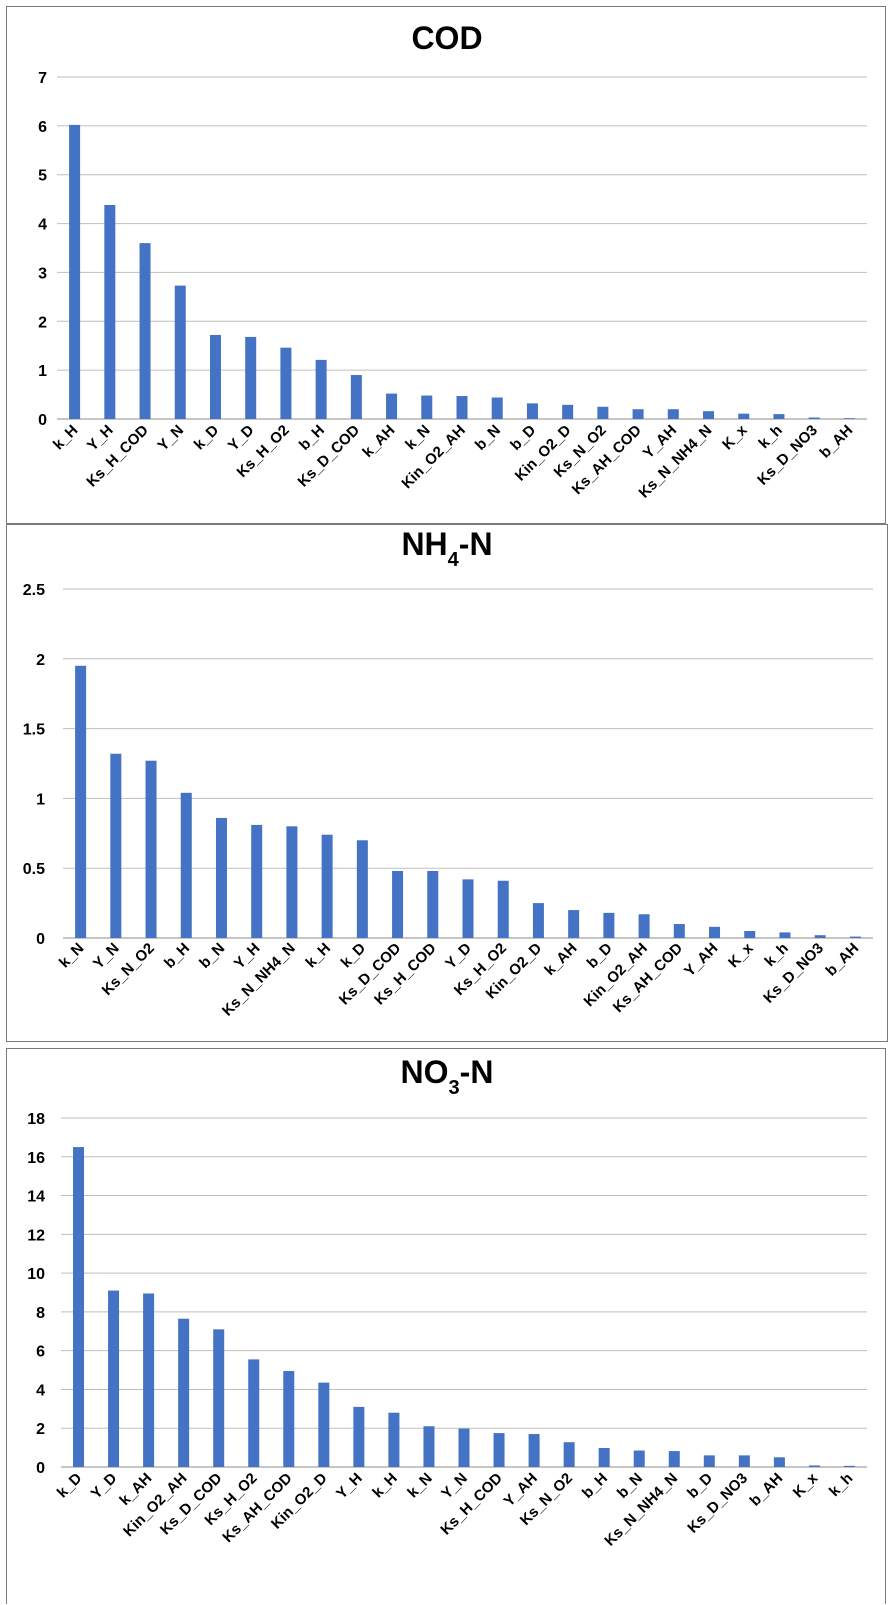 This screenshot has width=893, height=1605. Describe the element at coordinates (424, 544) in the screenshot. I see `chart-title-main: NH` at that location.